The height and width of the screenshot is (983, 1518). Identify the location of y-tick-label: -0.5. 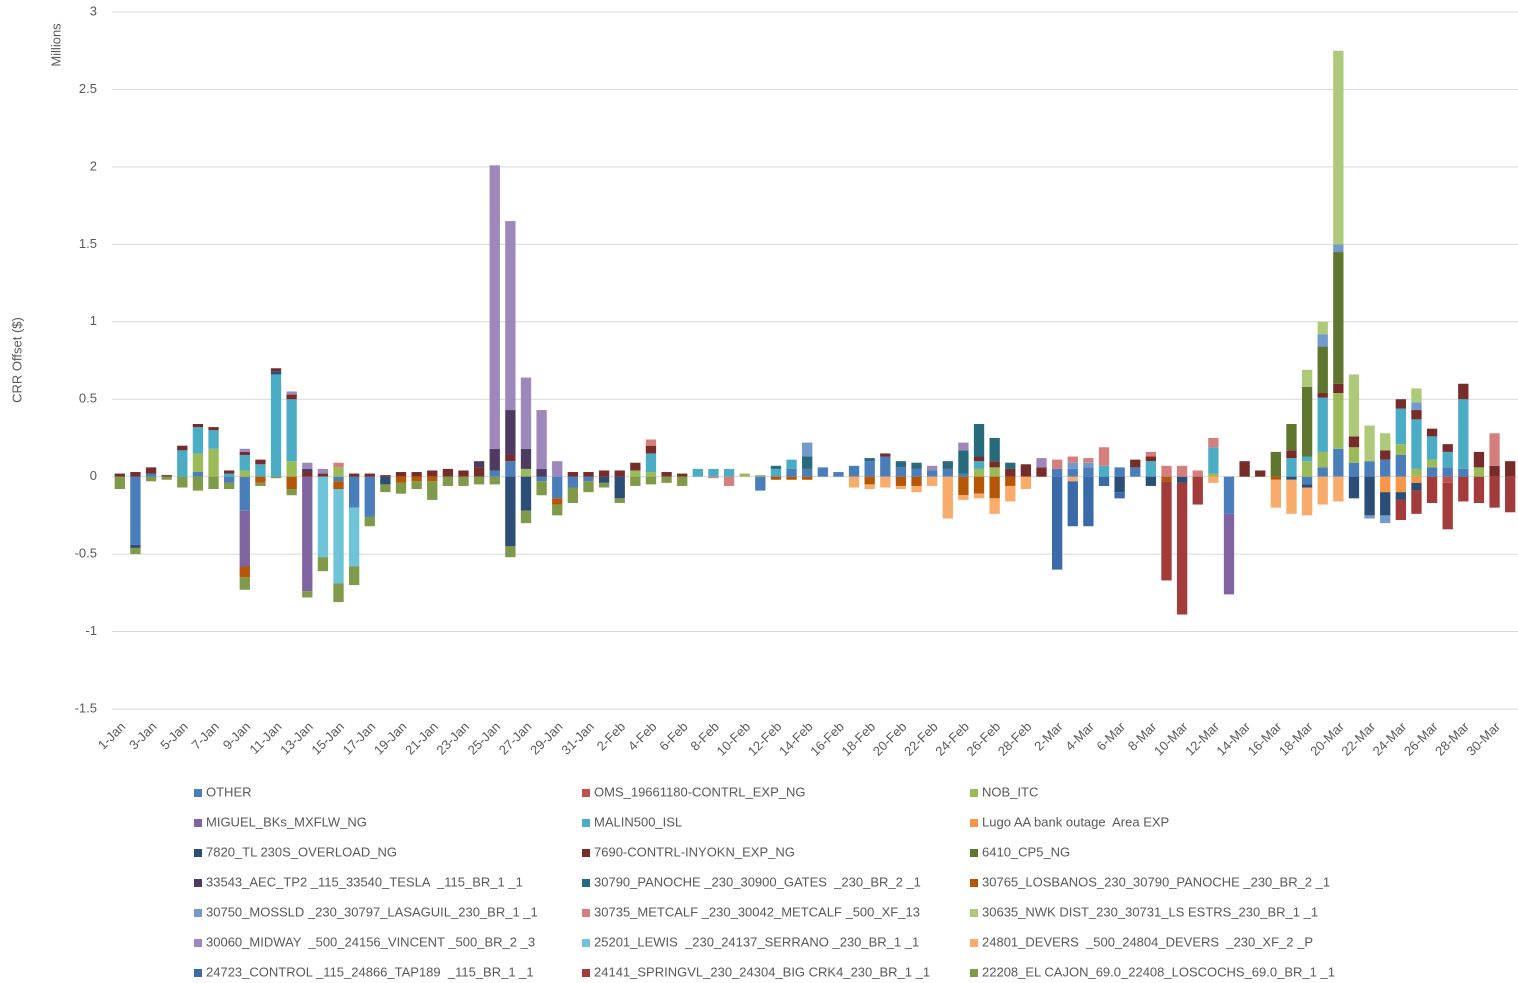
(86, 553).